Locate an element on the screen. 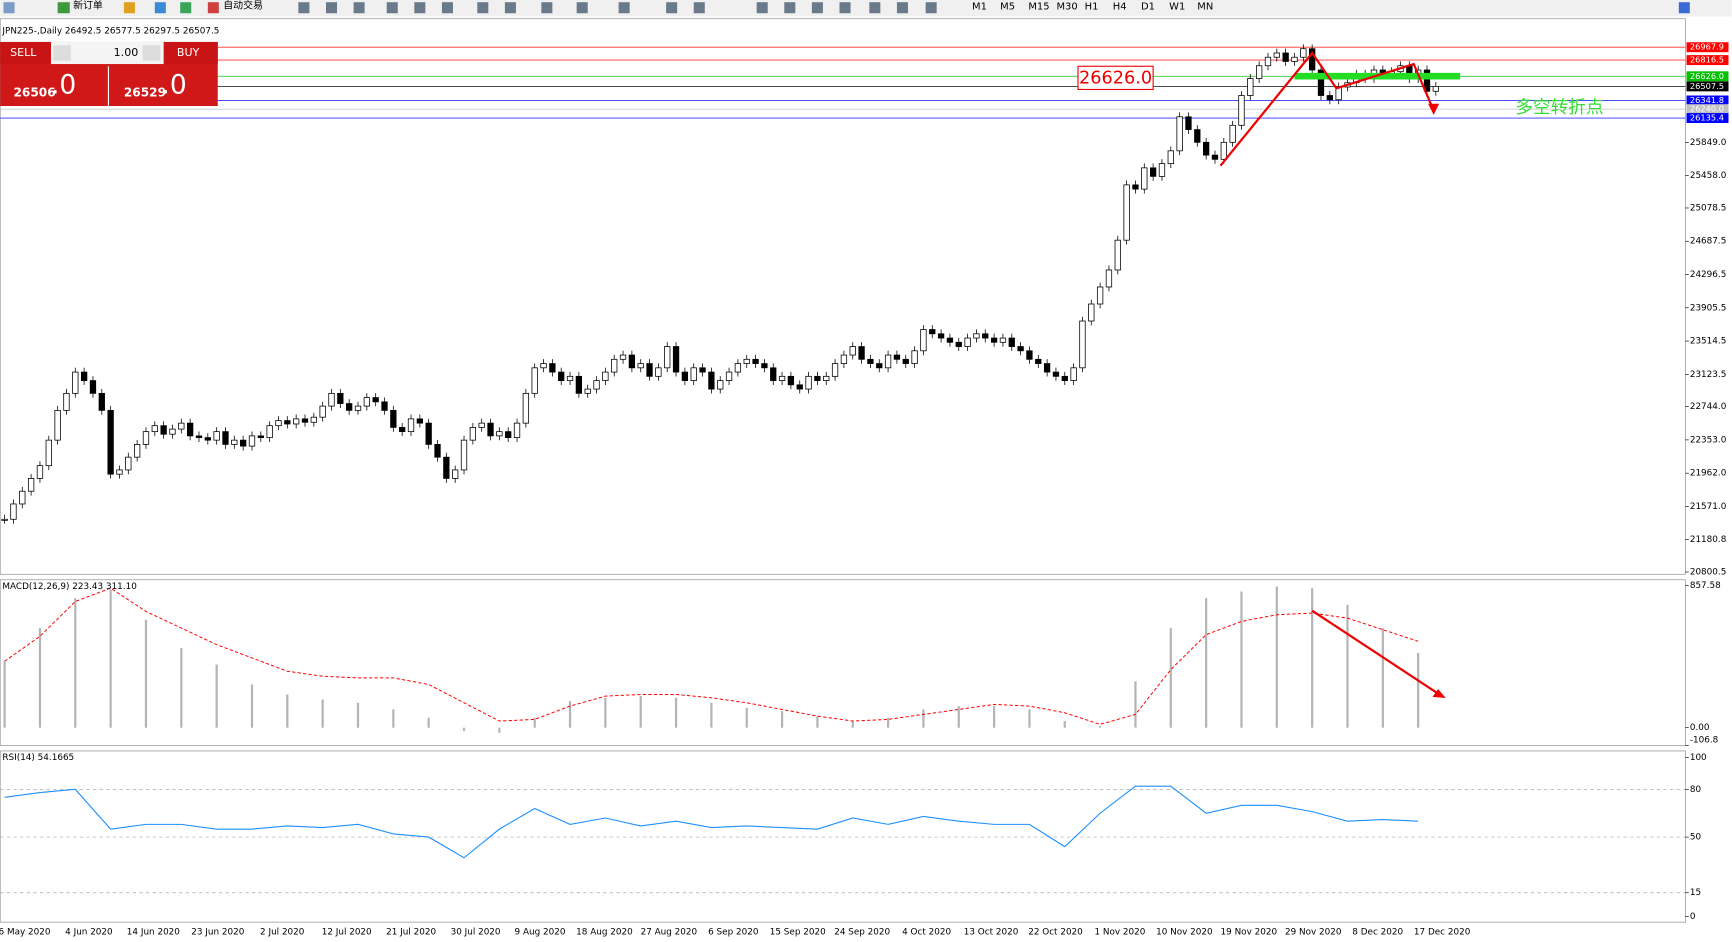 The height and width of the screenshot is (942, 1732). timeframe: MN is located at coordinates (1205, 7).